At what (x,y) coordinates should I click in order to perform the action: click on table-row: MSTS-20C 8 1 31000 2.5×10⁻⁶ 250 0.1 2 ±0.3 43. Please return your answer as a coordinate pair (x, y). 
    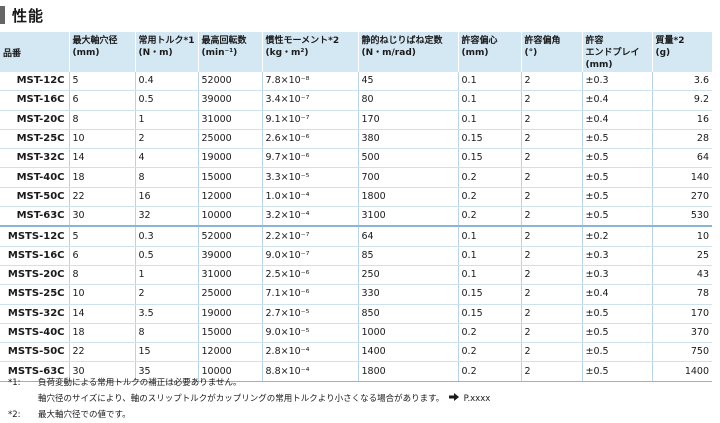
    Looking at the image, I should click on (356, 275).